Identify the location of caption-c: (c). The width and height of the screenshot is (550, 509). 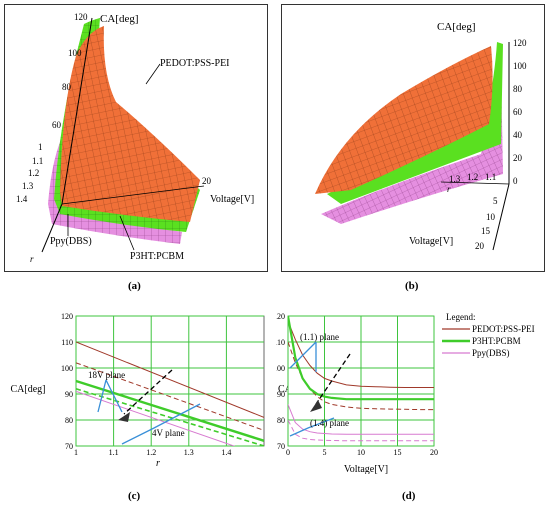
(134, 496).